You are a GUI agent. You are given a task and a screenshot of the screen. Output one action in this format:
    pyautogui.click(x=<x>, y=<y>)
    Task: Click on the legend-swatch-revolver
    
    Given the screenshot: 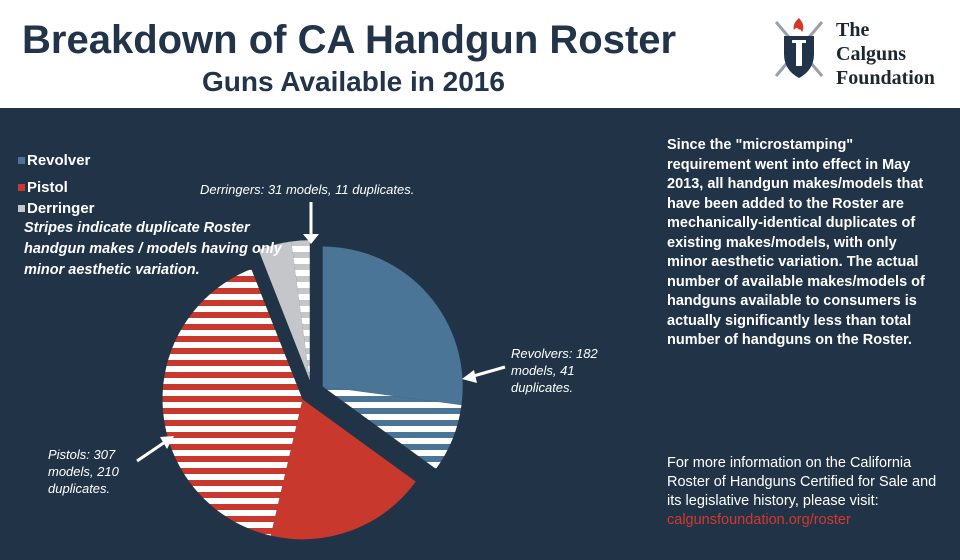 What is the action you would take?
    pyautogui.click(x=21, y=160)
    